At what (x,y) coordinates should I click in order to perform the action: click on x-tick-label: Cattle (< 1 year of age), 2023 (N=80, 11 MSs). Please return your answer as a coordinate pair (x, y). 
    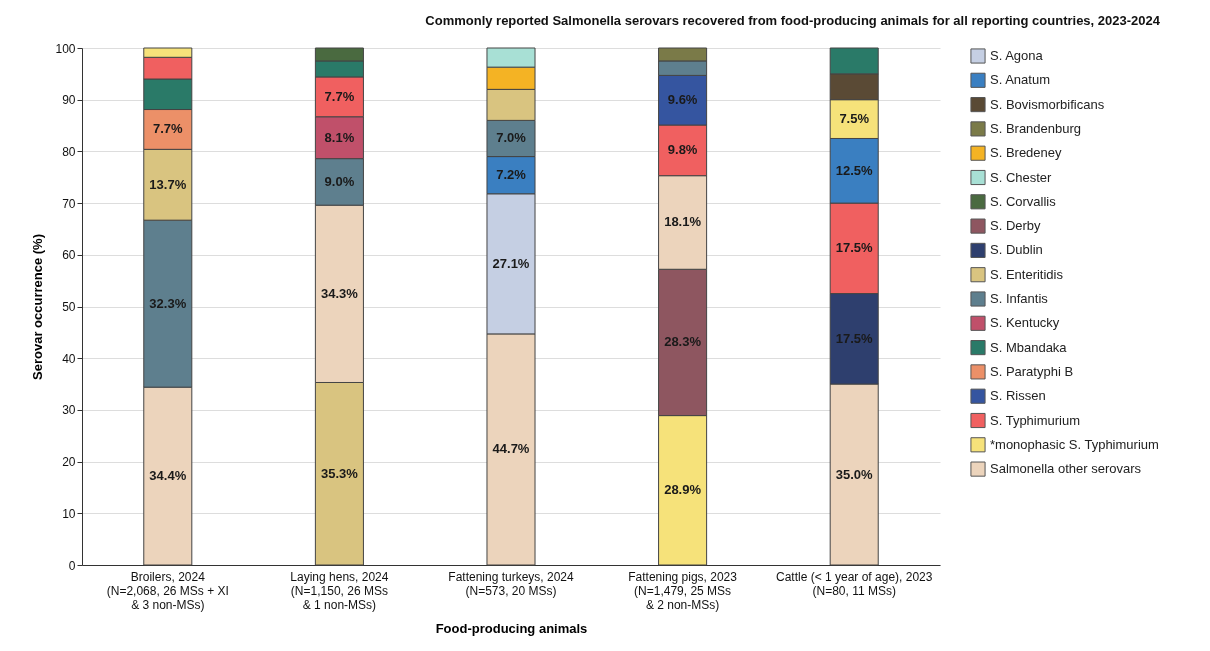
    Looking at the image, I should click on (854, 583).